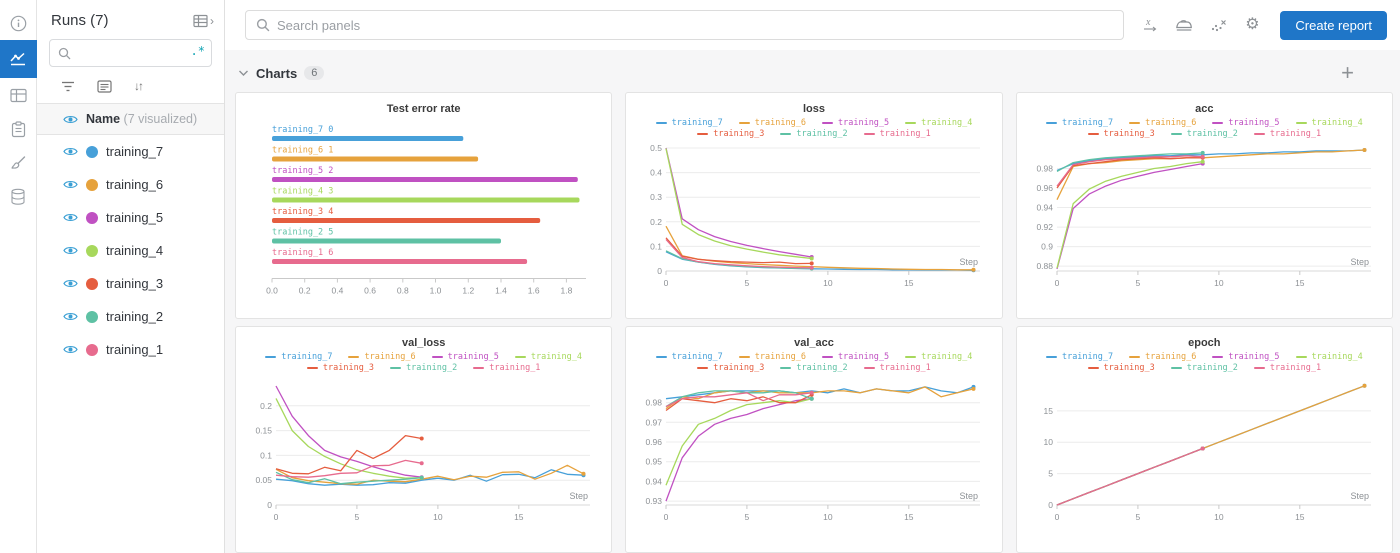 This screenshot has height=553, width=1400. What do you see at coordinates (197, 51) in the screenshot?
I see `regex-toggle: .*` at bounding box center [197, 51].